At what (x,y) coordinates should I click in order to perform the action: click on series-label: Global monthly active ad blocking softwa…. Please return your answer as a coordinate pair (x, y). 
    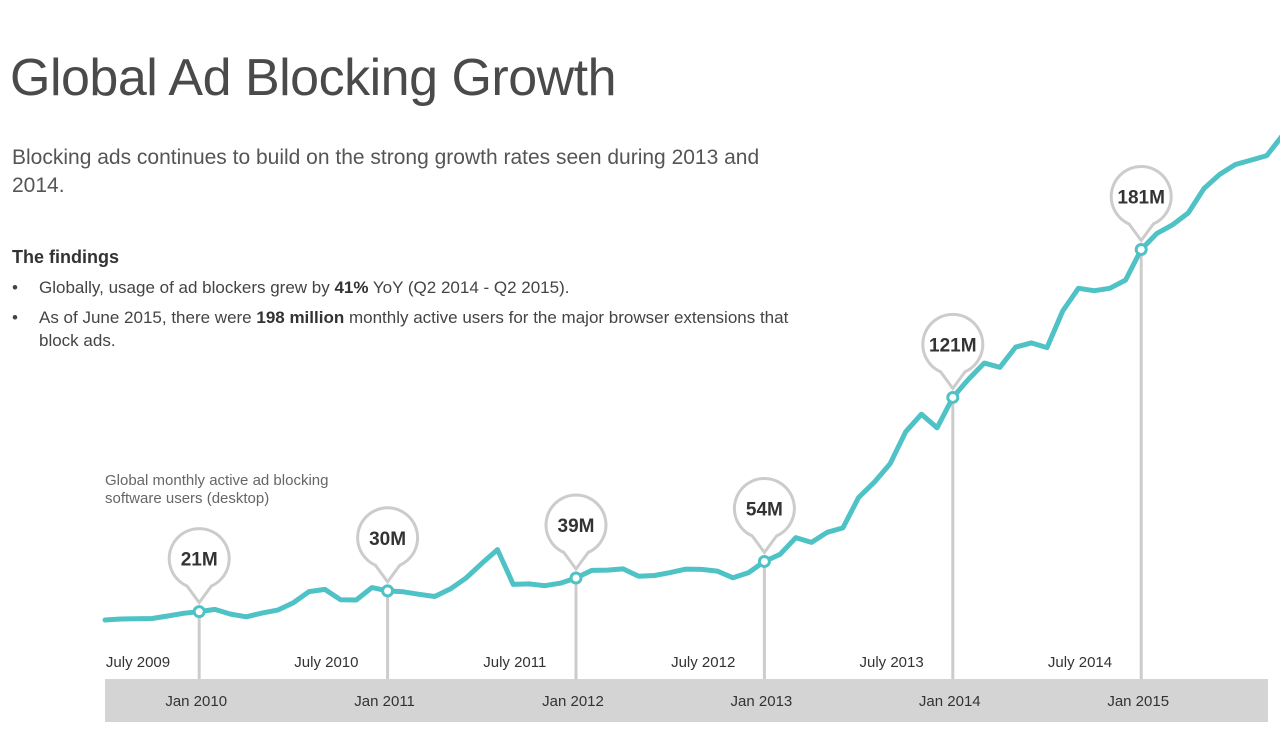
    Looking at the image, I should click on (217, 489).